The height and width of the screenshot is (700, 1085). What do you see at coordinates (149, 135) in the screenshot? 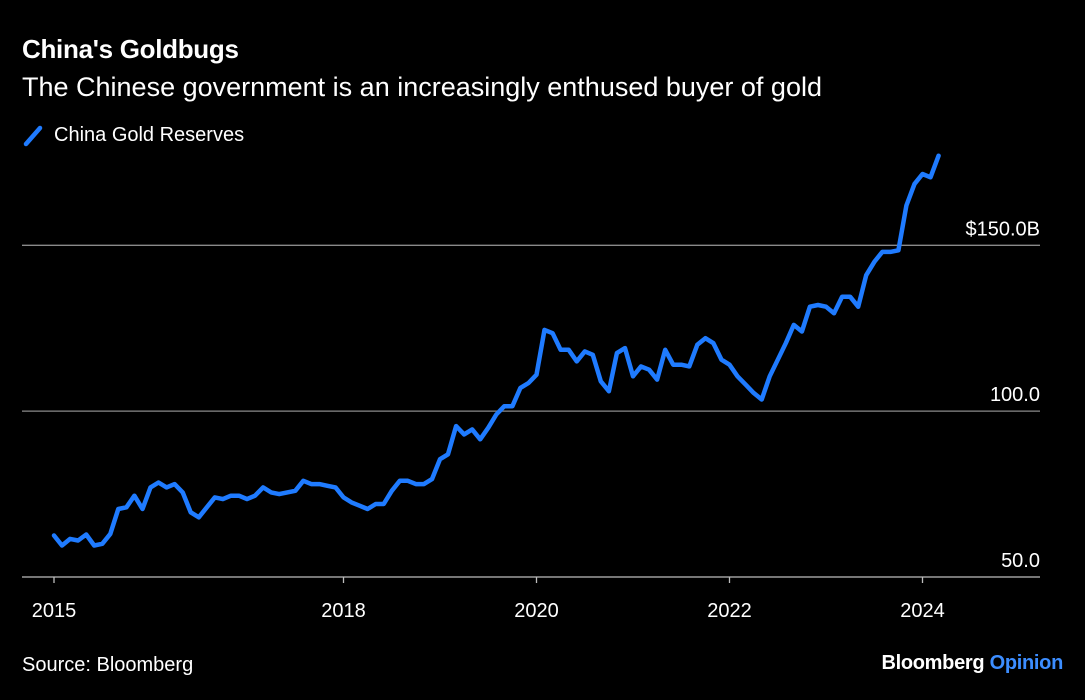
I see `legend-label: China Gold Reserves` at bounding box center [149, 135].